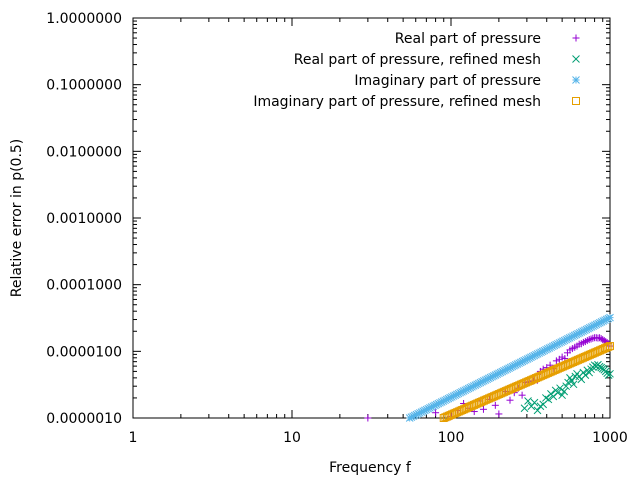 The height and width of the screenshot is (480, 640). I want to click on legend-label: Real part of pressure, so click(468, 39).